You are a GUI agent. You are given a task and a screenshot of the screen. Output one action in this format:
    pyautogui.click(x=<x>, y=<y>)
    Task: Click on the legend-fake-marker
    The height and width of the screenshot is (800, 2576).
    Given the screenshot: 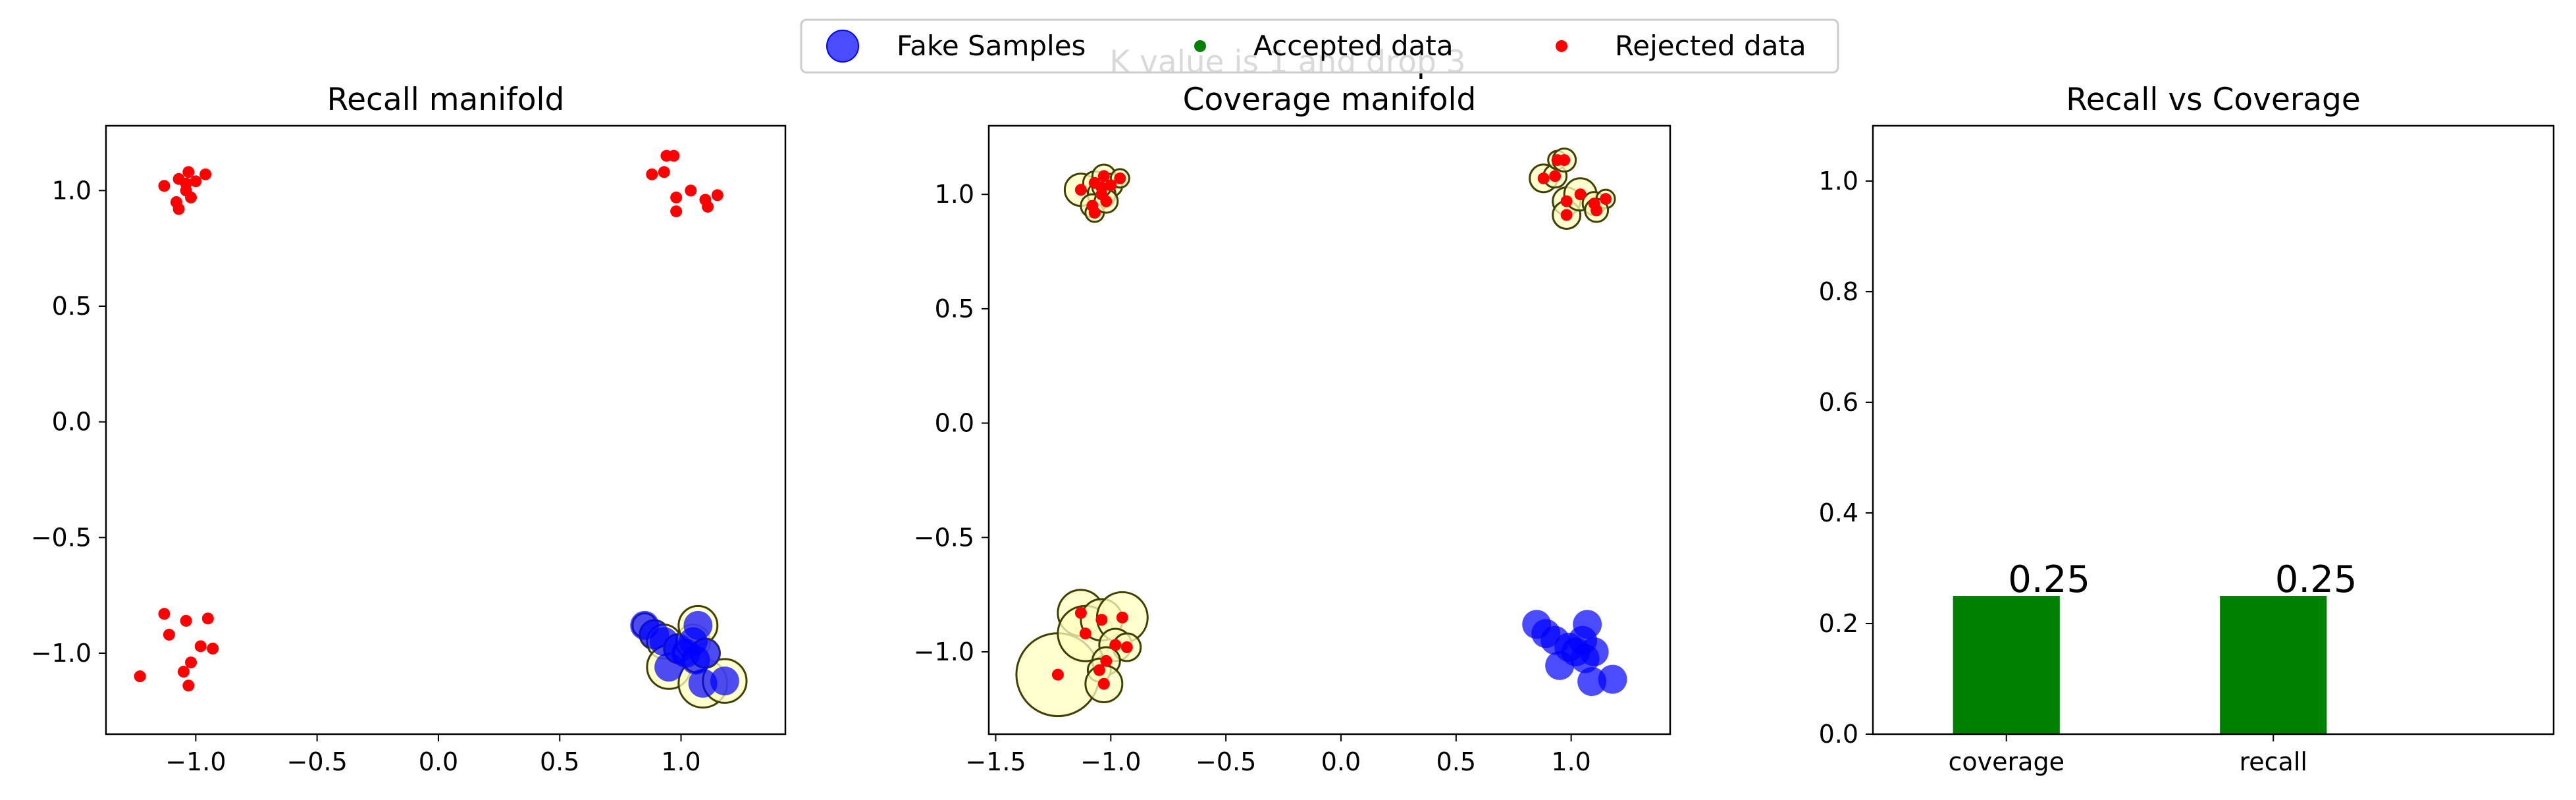 What is the action you would take?
    pyautogui.click(x=842, y=46)
    